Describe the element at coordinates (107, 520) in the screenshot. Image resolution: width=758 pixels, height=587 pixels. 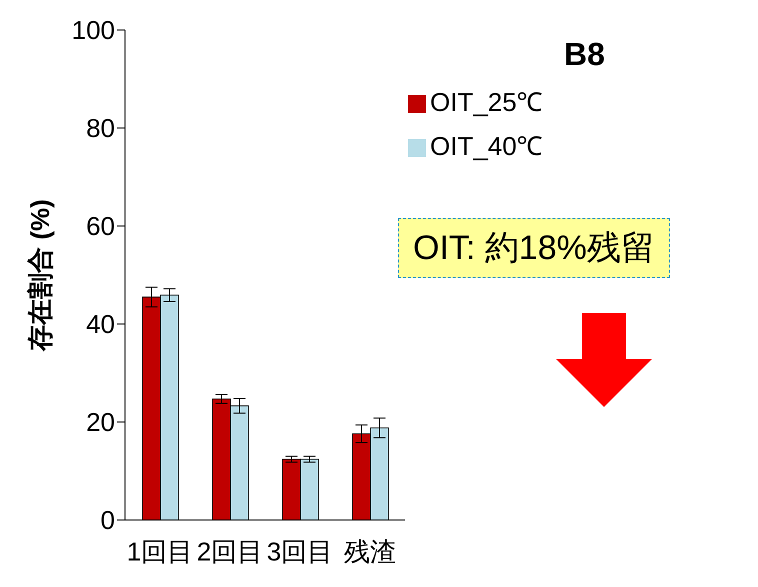
I see `y-tick-label: 0` at that location.